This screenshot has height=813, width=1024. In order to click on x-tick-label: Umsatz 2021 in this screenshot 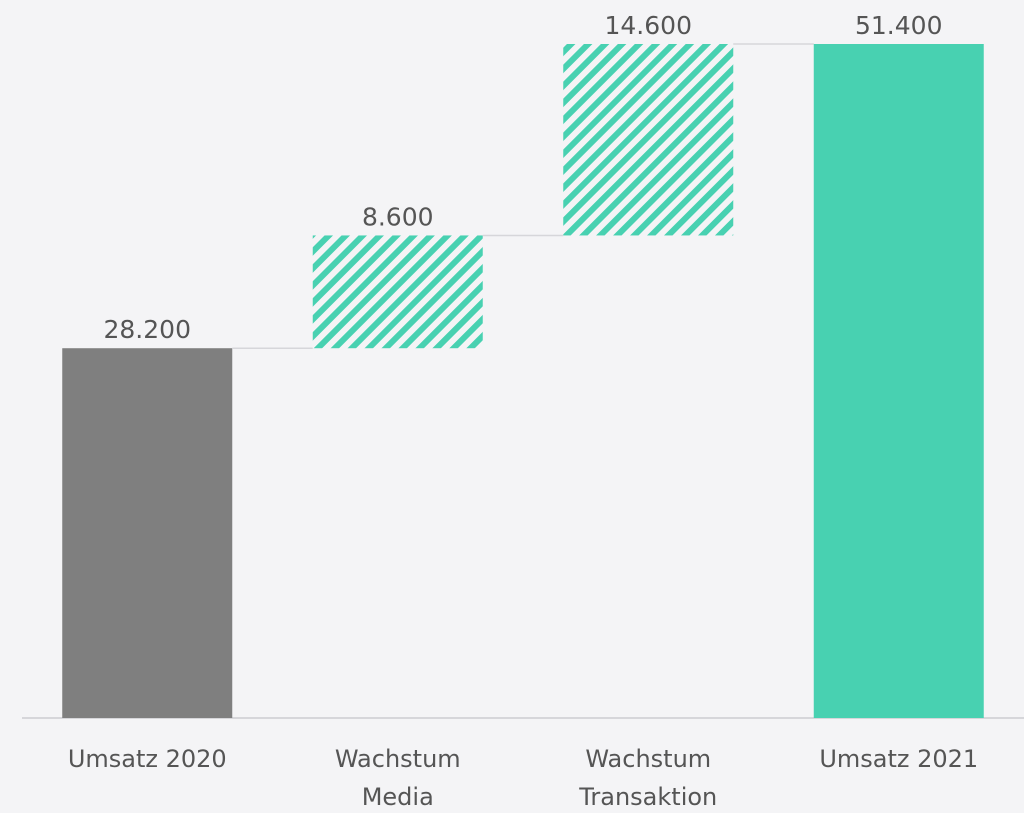, I will do `click(899, 759)`.